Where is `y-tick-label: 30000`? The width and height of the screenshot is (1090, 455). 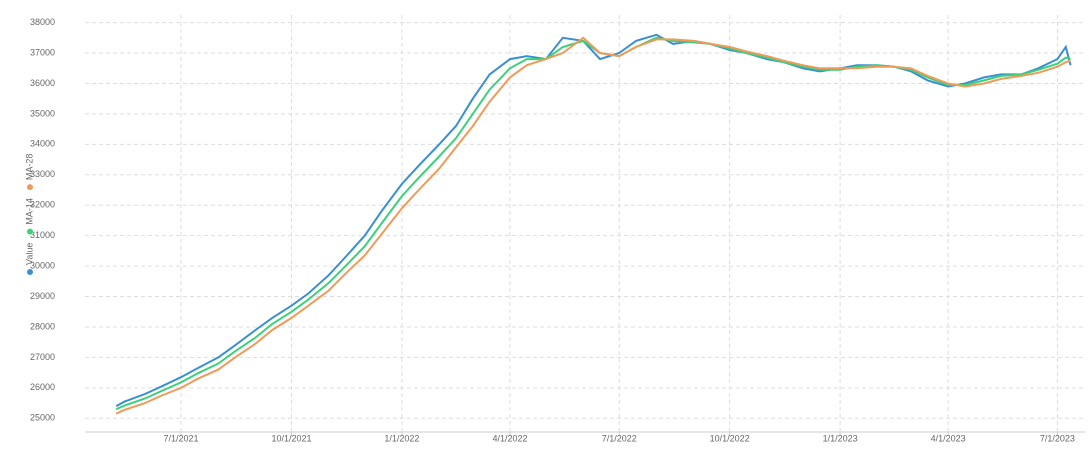 y-tick-label: 30000 is located at coordinates (42, 265).